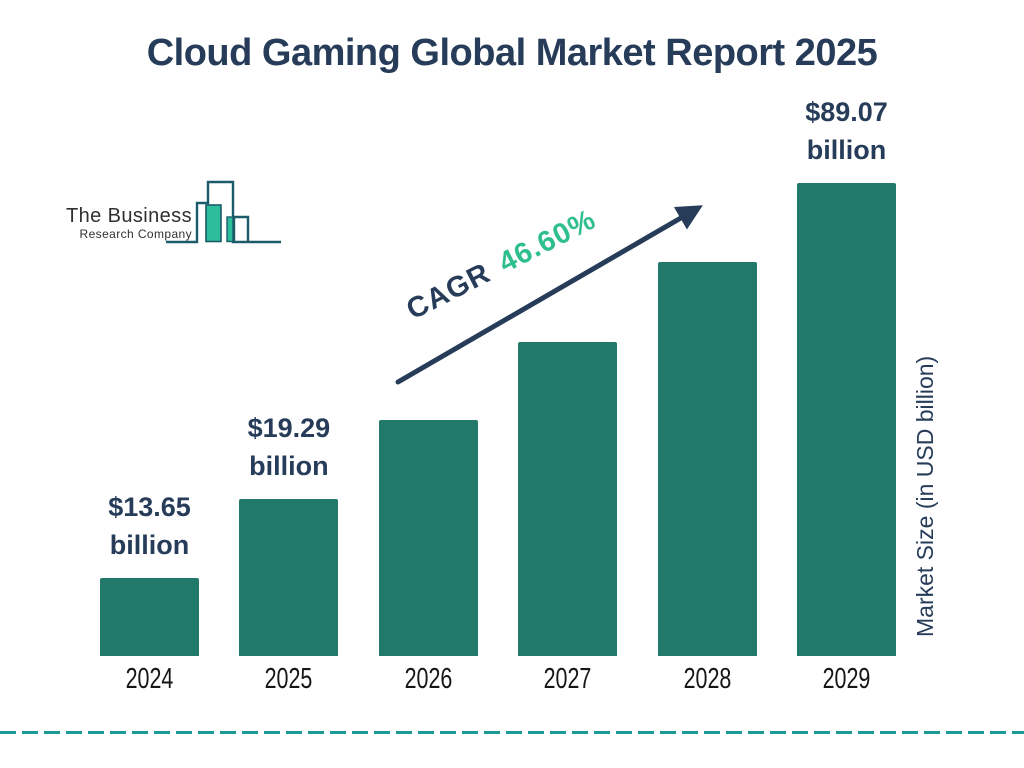  What do you see at coordinates (428, 679) in the screenshot?
I see `year-label-2026: 2026` at bounding box center [428, 679].